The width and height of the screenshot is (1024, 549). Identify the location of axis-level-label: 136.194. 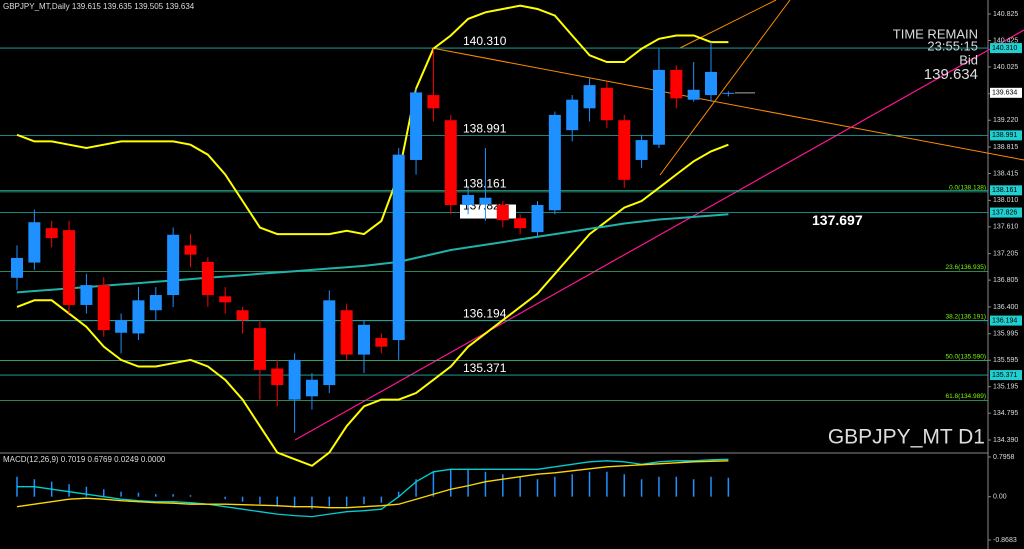
(1004, 320).